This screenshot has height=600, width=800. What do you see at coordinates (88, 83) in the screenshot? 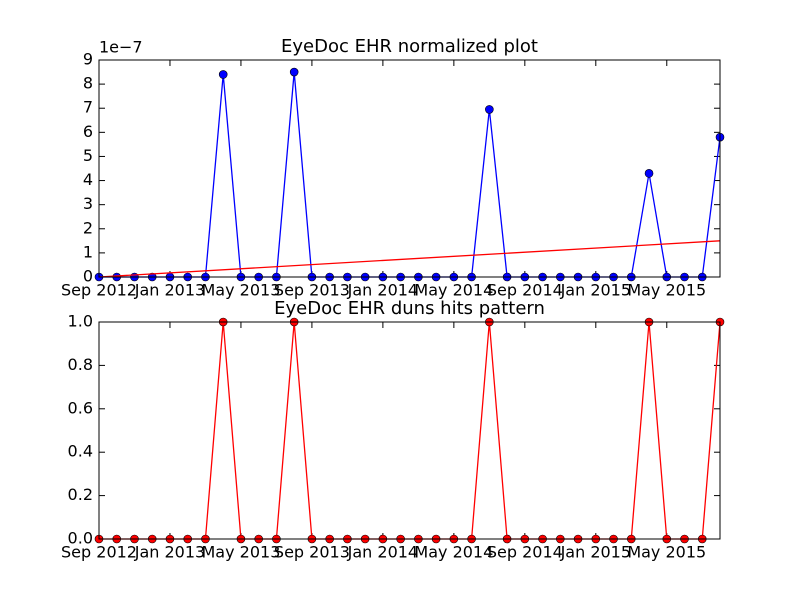
I see `y-tick-label: 8` at bounding box center [88, 83].